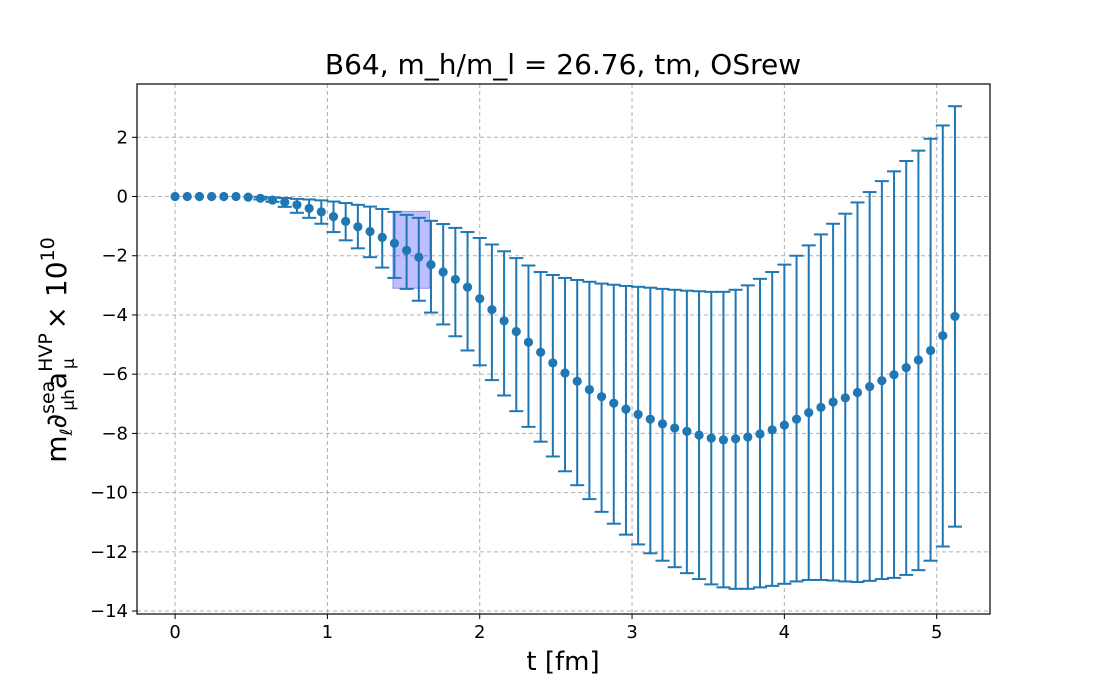 The image size is (1100, 690). Describe the element at coordinates (174, 632) in the screenshot. I see `x-tick-label: 0` at that location.